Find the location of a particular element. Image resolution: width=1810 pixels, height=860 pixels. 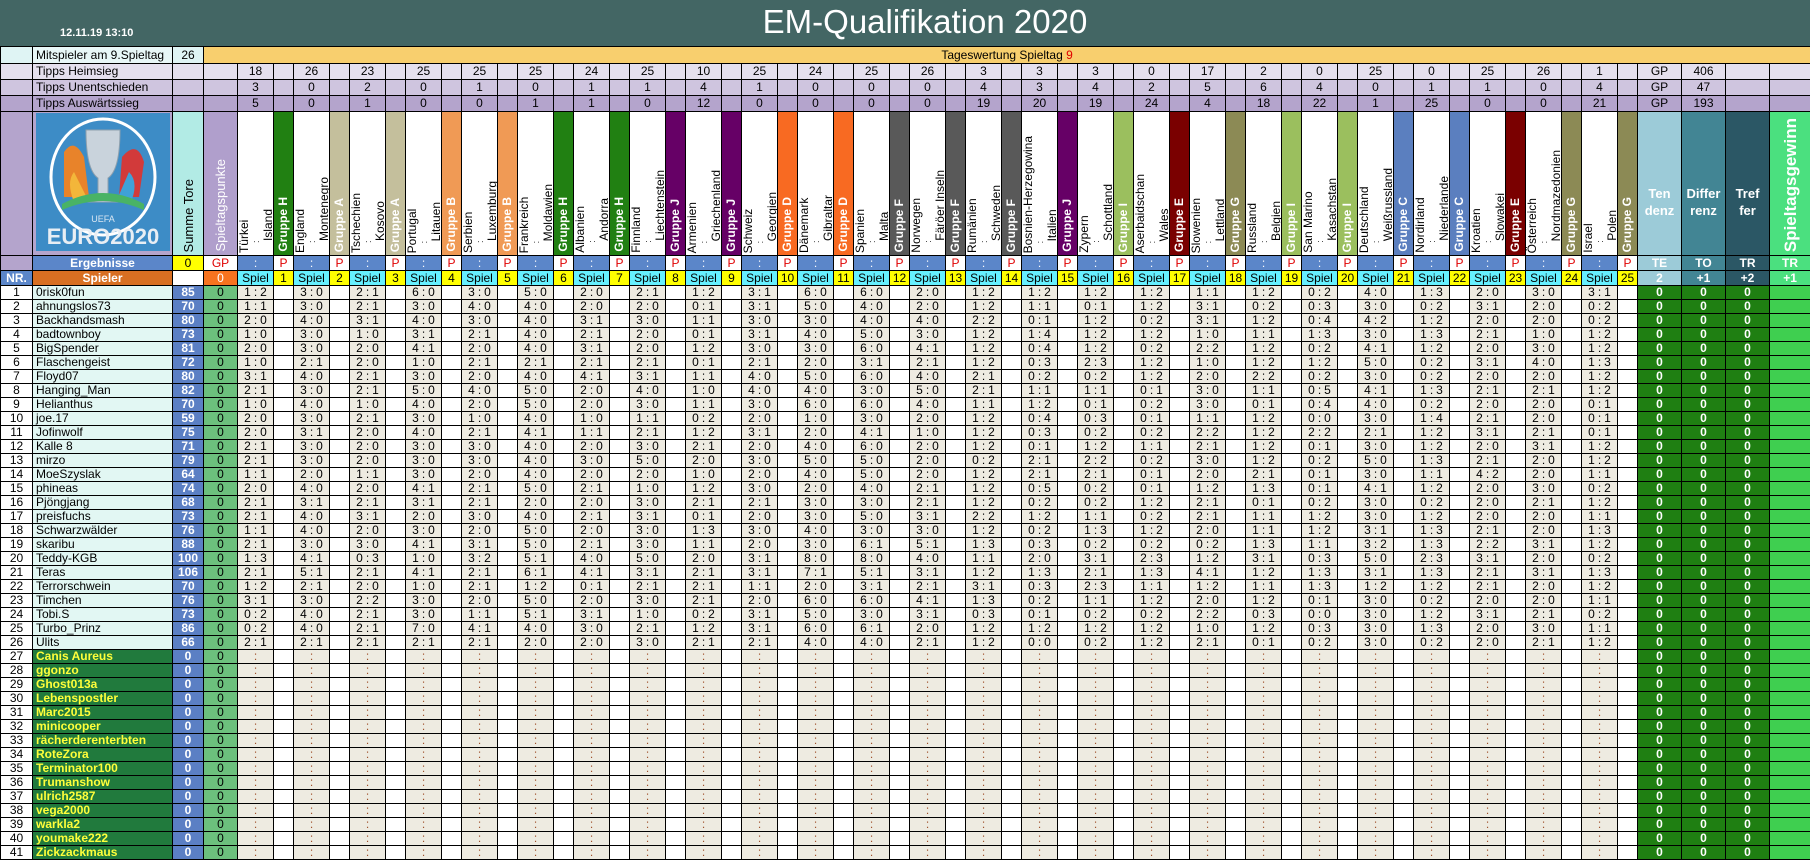

tip-input: 5:0 is located at coordinates (1375, 558).